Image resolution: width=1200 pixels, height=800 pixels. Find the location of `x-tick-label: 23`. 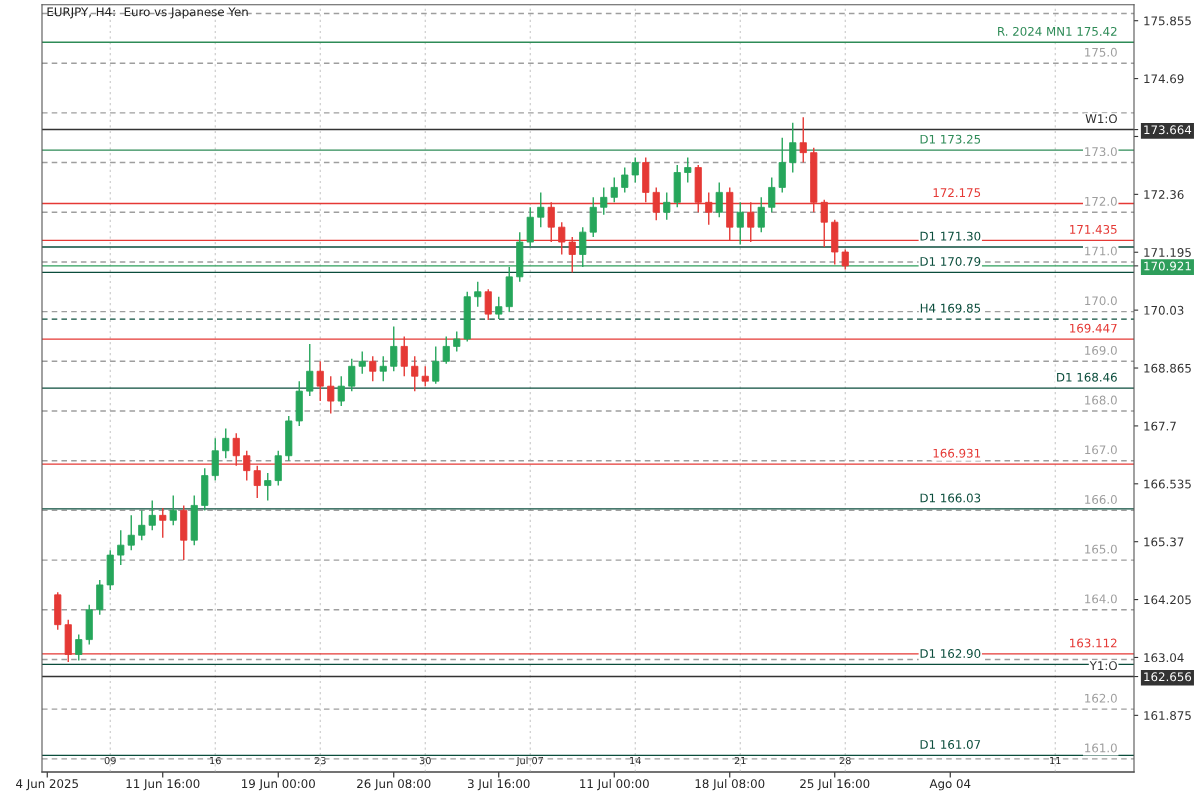

x-tick-label: 23 is located at coordinates (320, 760).